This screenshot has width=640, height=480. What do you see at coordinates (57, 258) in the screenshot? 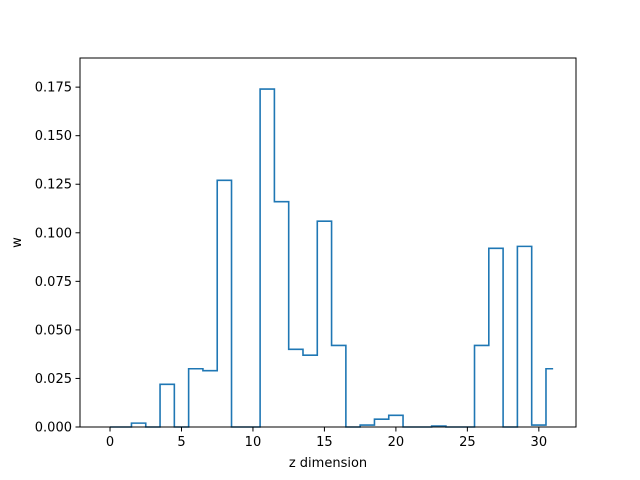
I see `y-axis: 0.000 0.025 0.050 0.075 0.100 0.125 0.150 0.175` at bounding box center [57, 258].